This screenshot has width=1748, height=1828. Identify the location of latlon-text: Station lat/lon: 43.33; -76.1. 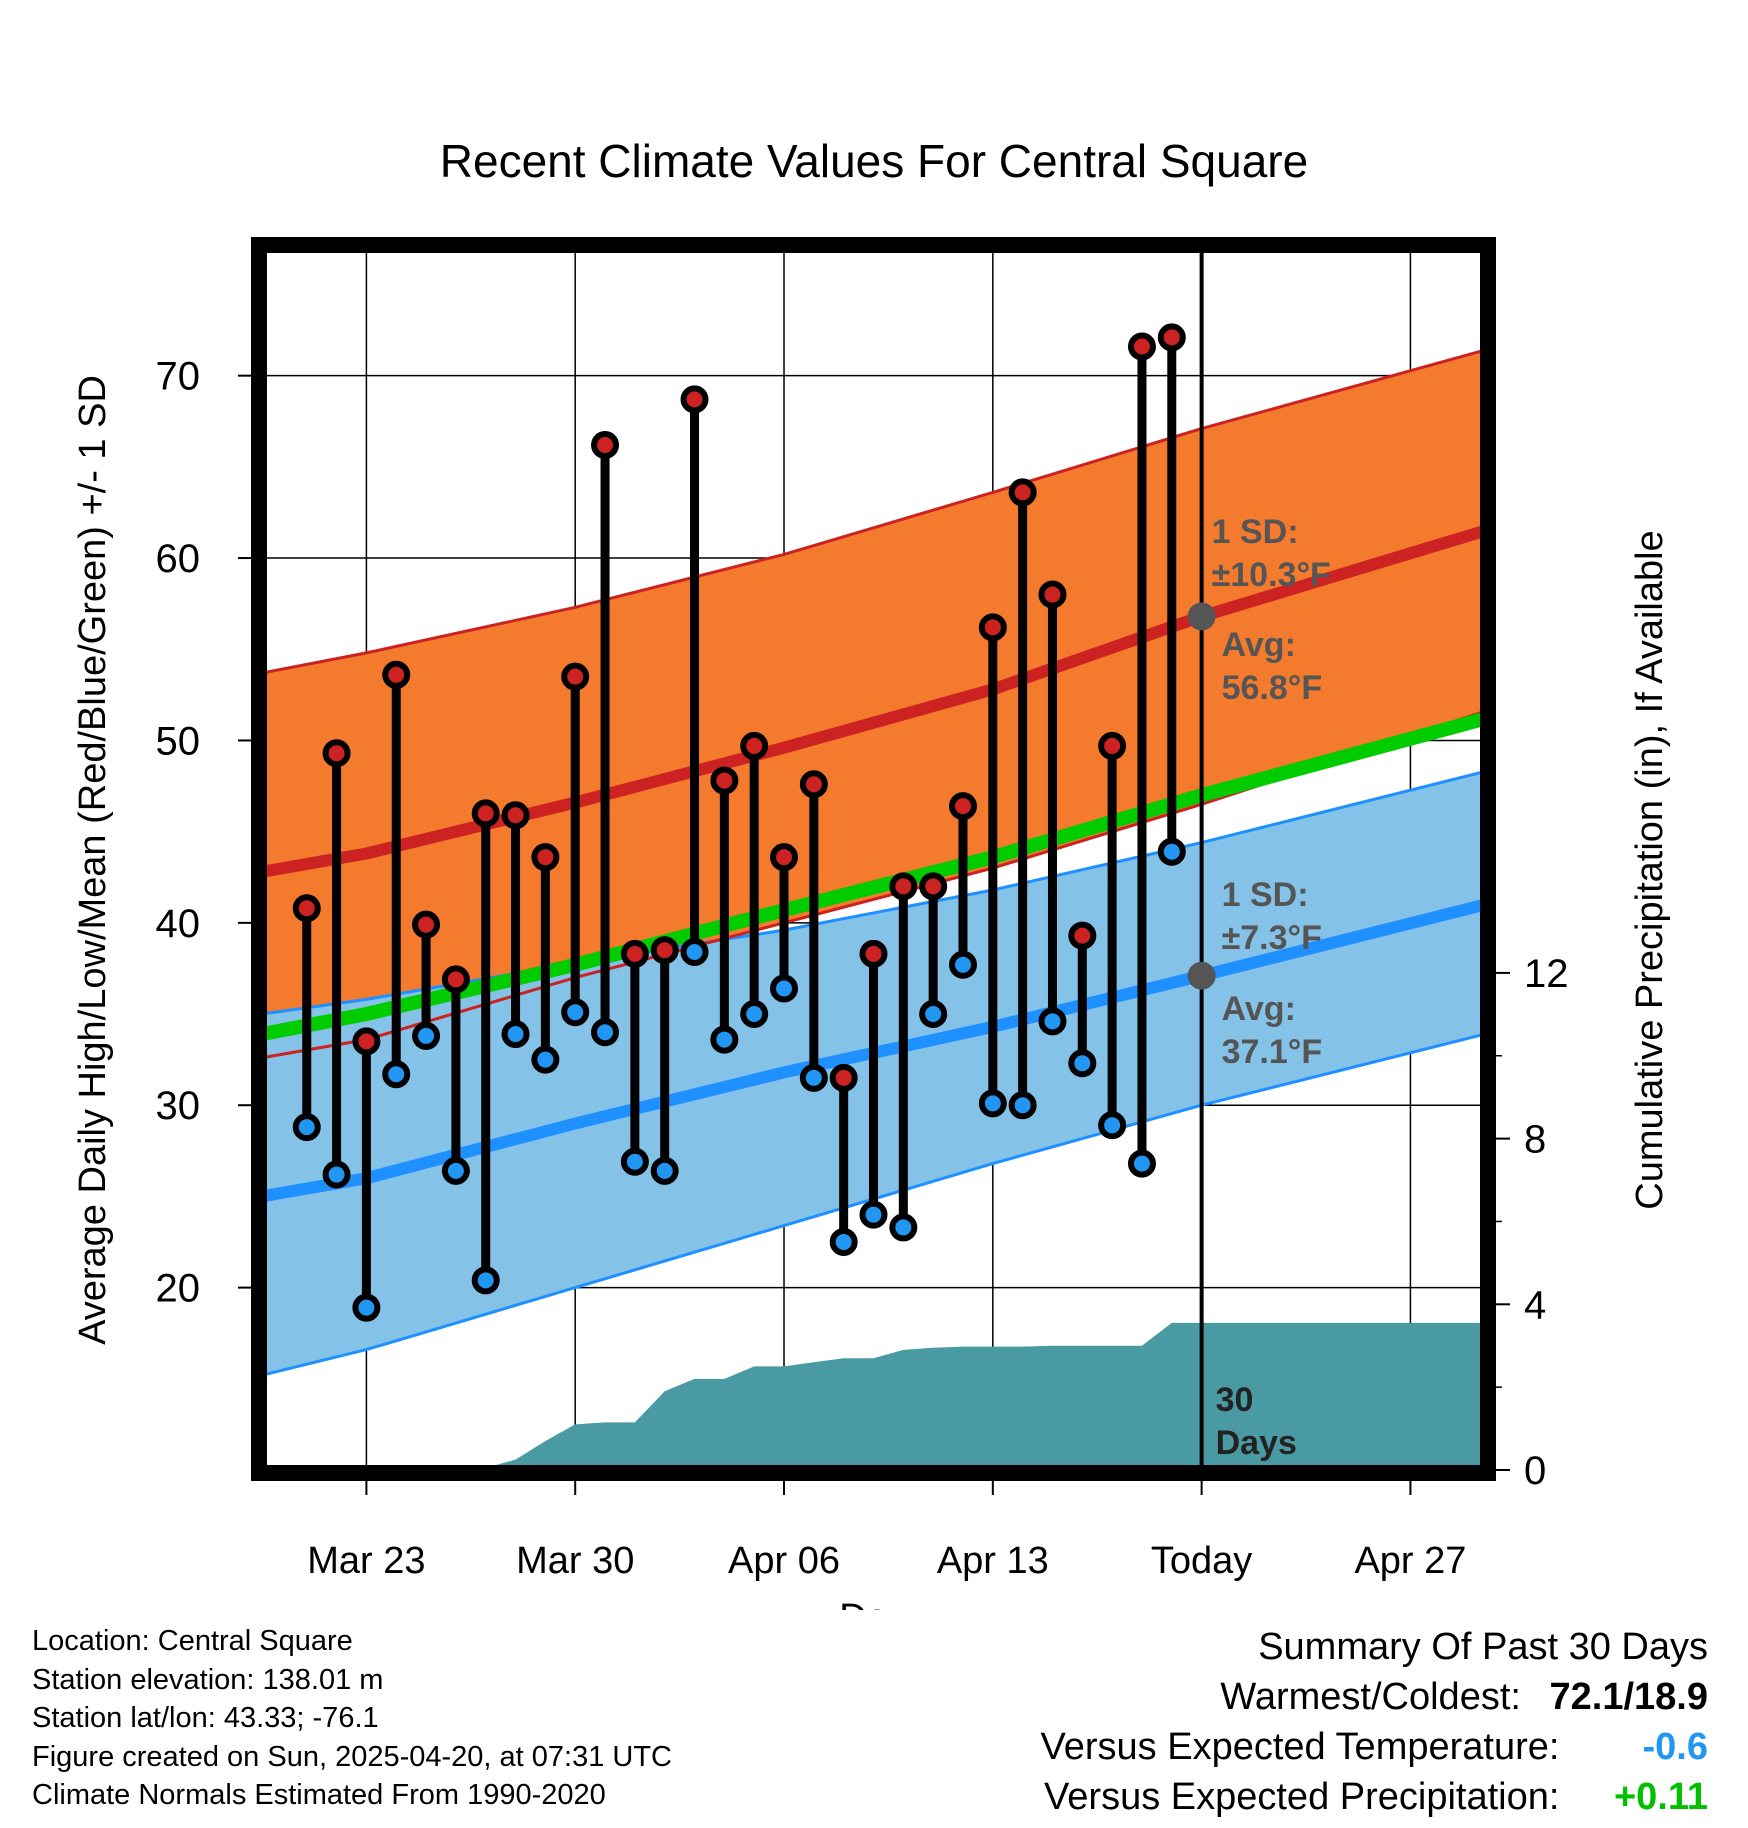
(205, 1718).